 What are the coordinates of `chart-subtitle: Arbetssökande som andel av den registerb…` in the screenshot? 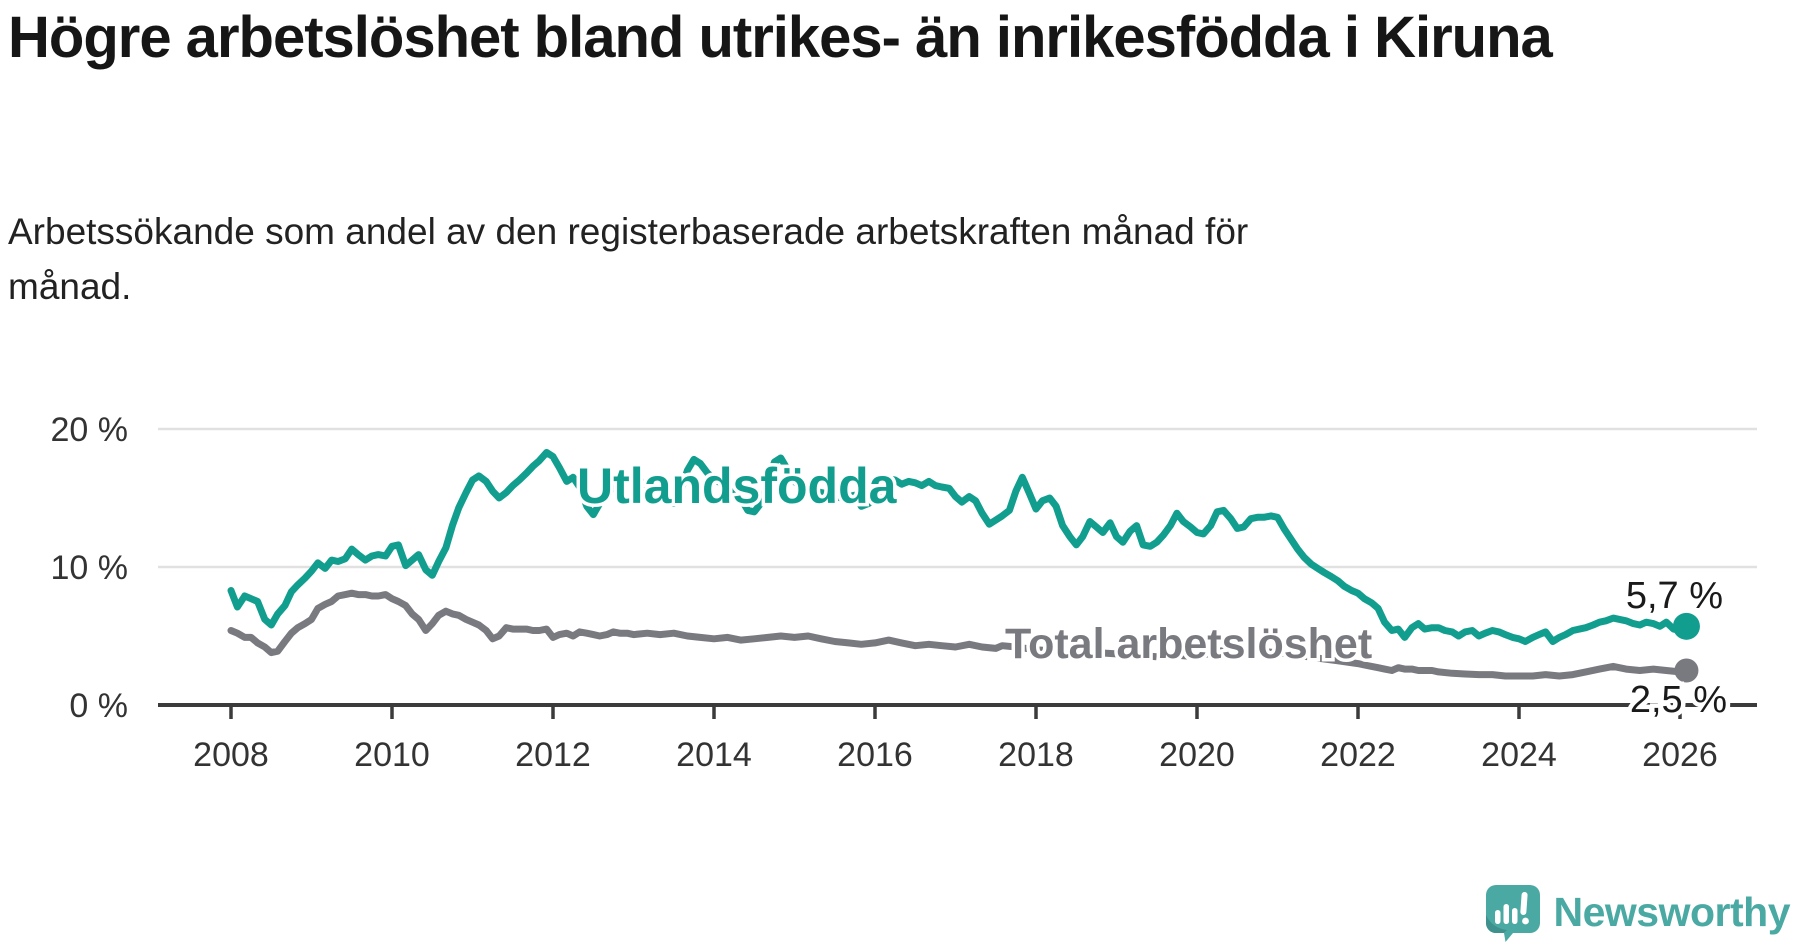 It's located at (628, 259).